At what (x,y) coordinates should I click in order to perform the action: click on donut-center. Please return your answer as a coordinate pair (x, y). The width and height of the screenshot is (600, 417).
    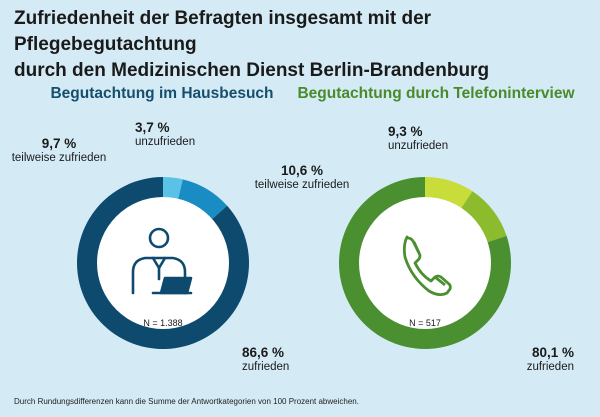
    Looking at the image, I should click on (425, 263).